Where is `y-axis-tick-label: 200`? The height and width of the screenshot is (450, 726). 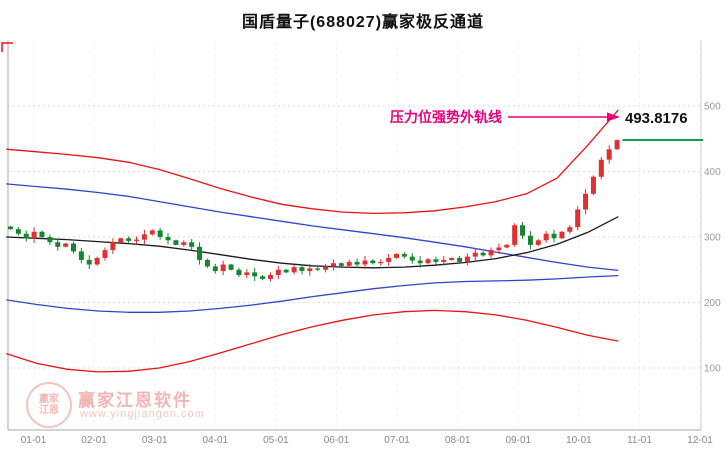 y-axis-tick-label: 200 is located at coordinates (712, 303).